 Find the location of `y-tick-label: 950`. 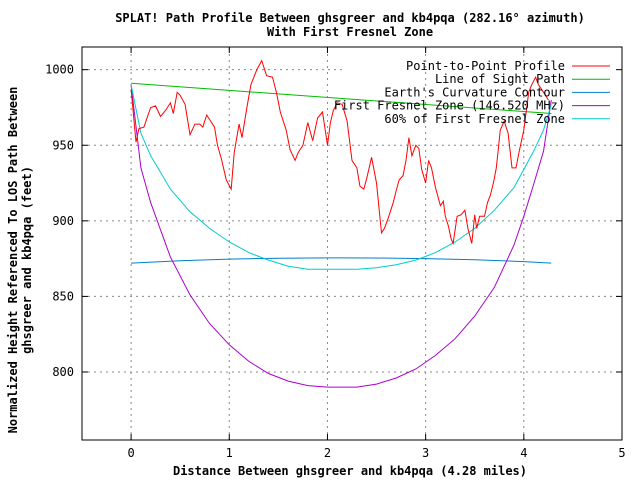

y-tick-label: 950 is located at coordinates (63, 145).